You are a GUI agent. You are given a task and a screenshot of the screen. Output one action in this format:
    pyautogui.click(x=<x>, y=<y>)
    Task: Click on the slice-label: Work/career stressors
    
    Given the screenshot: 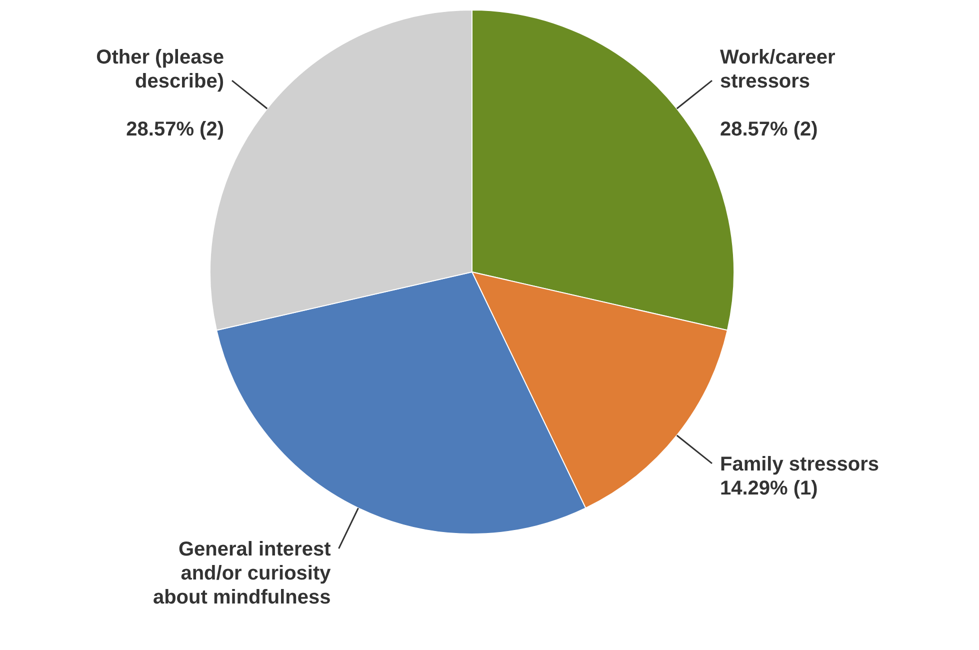 What is the action you would take?
    pyautogui.click(x=778, y=69)
    